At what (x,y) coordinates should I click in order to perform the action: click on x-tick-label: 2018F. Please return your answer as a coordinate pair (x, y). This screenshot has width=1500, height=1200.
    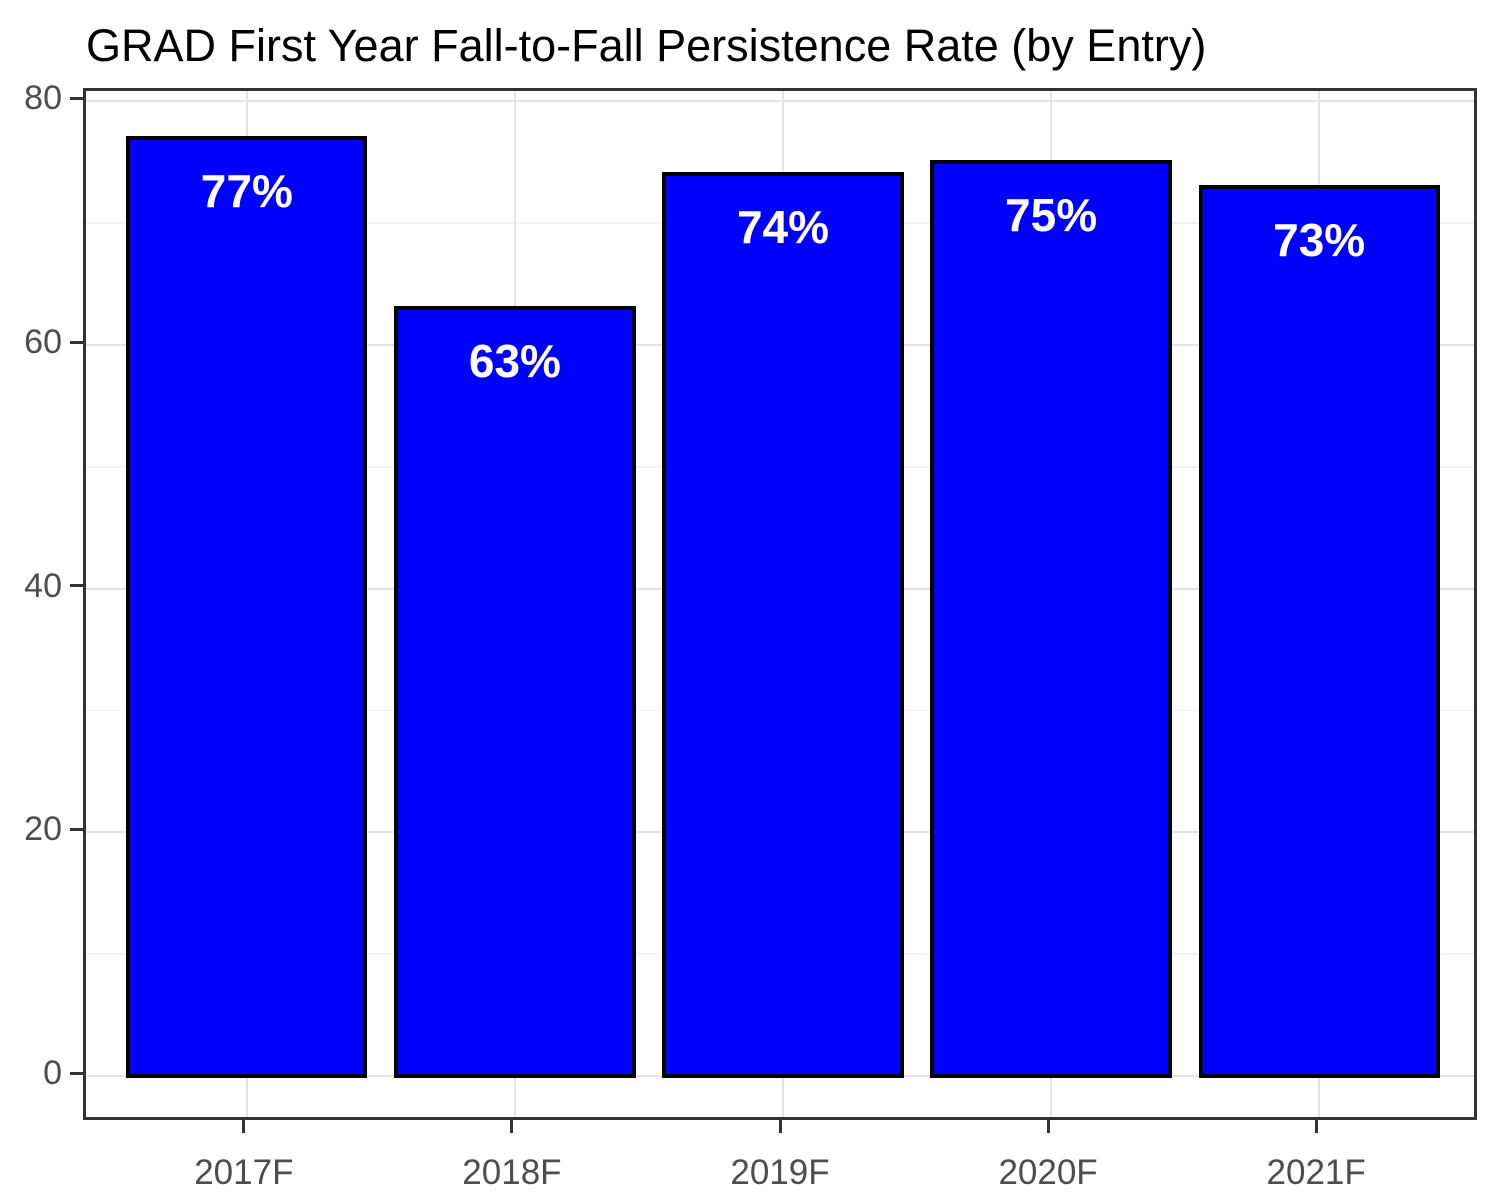
    Looking at the image, I should click on (512, 1172).